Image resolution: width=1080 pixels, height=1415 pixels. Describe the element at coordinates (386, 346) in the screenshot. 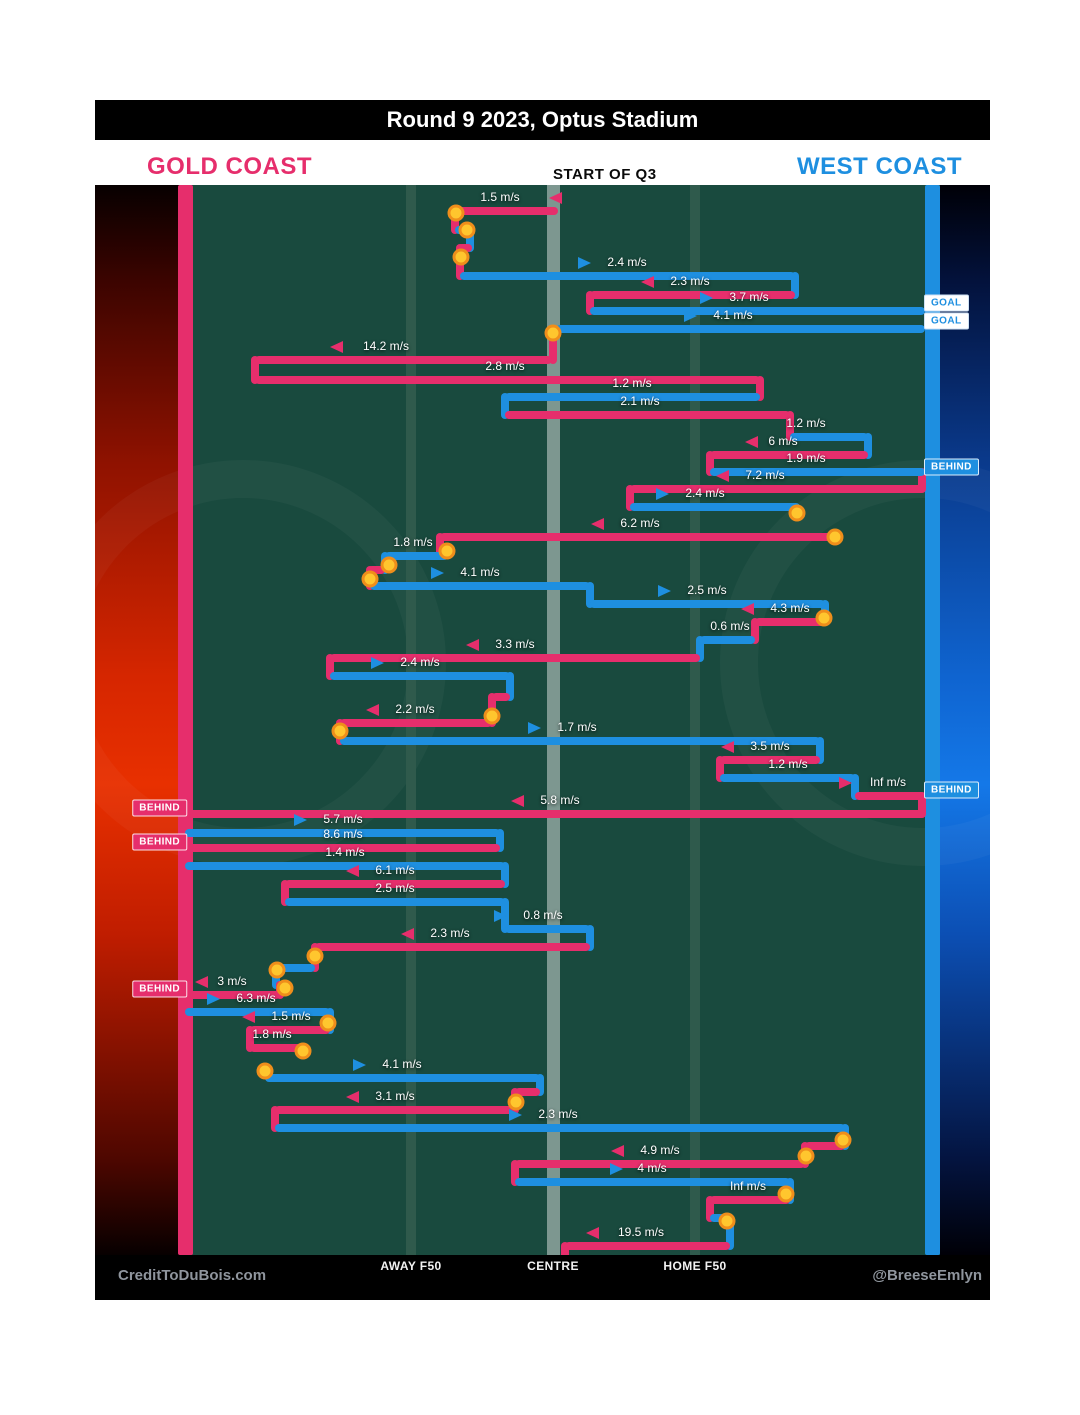

I see `speed-label: 14.2 m/s` at that location.